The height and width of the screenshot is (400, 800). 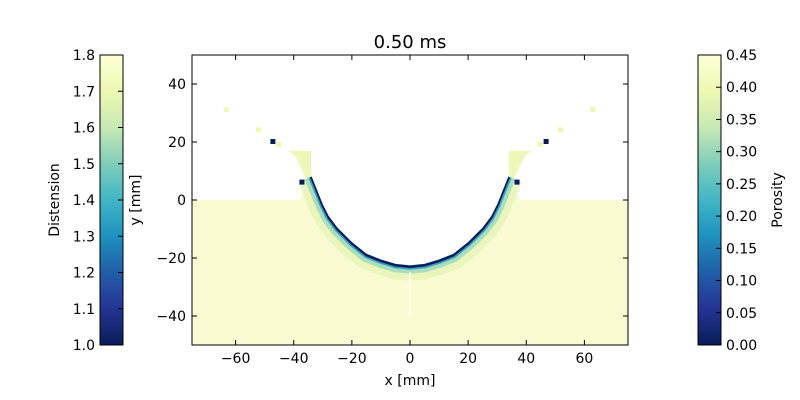 I want to click on colorbar-tick-label: 0.15, so click(x=741, y=249).